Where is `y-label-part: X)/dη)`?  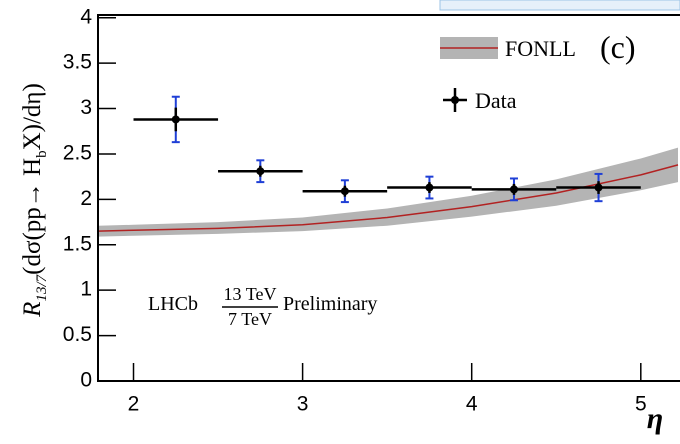
y-label-part: X)/dη) is located at coordinates (32, 116).